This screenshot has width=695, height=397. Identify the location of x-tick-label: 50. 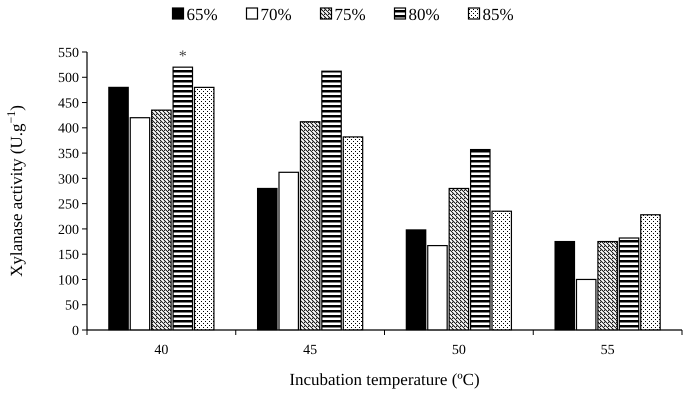
(459, 350).